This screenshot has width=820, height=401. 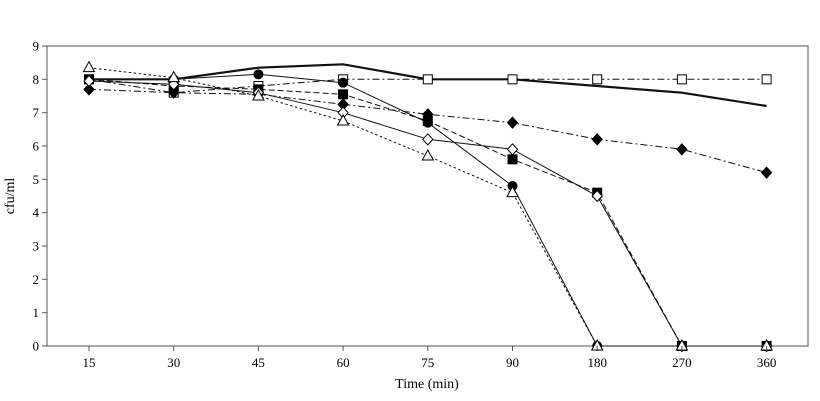 I want to click on x-axis: 15 30 45 60 75 90 180 270 360, so click(x=430, y=358).